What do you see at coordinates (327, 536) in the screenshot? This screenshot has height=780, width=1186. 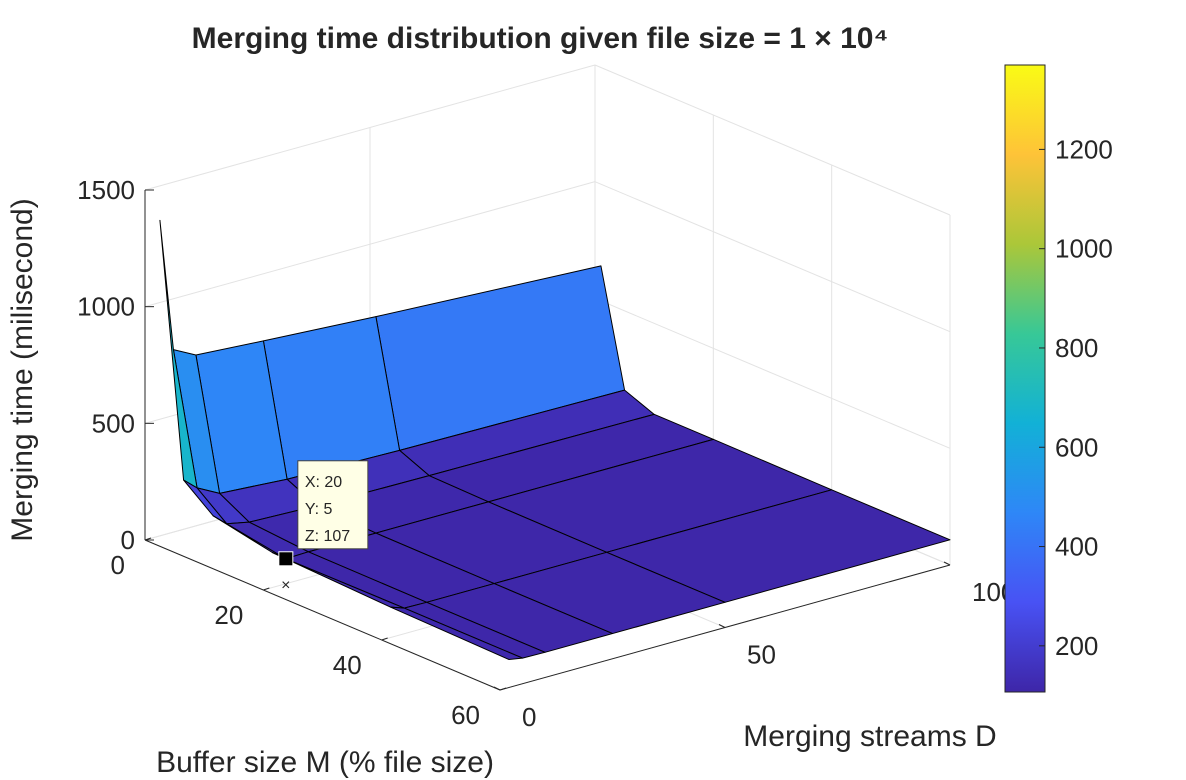 I see `datatip-text: Z: 107` at bounding box center [327, 536].